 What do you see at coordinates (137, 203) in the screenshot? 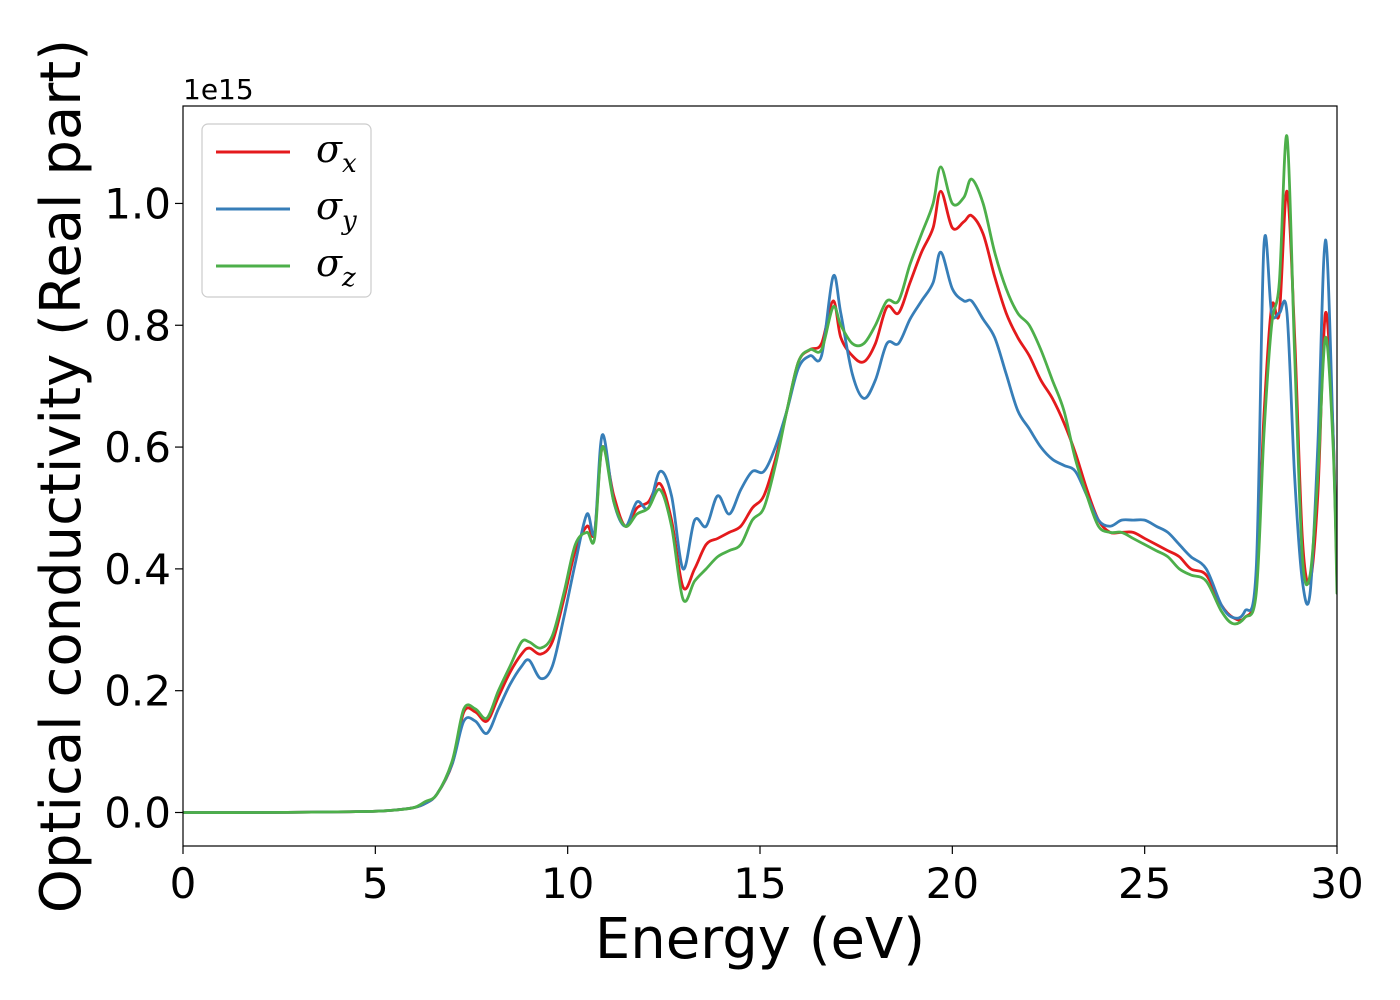
I see `y-tick-label: 1.0` at bounding box center [137, 203].